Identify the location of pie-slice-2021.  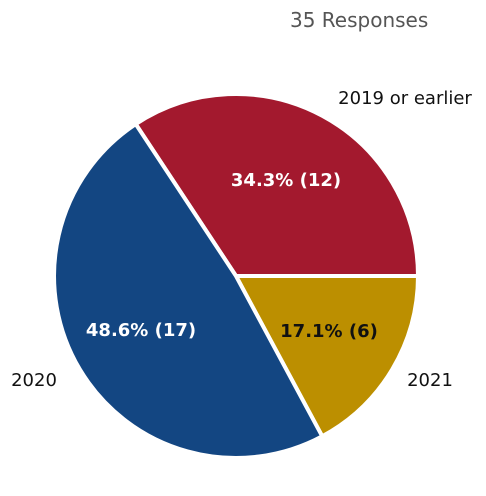
(327, 356).